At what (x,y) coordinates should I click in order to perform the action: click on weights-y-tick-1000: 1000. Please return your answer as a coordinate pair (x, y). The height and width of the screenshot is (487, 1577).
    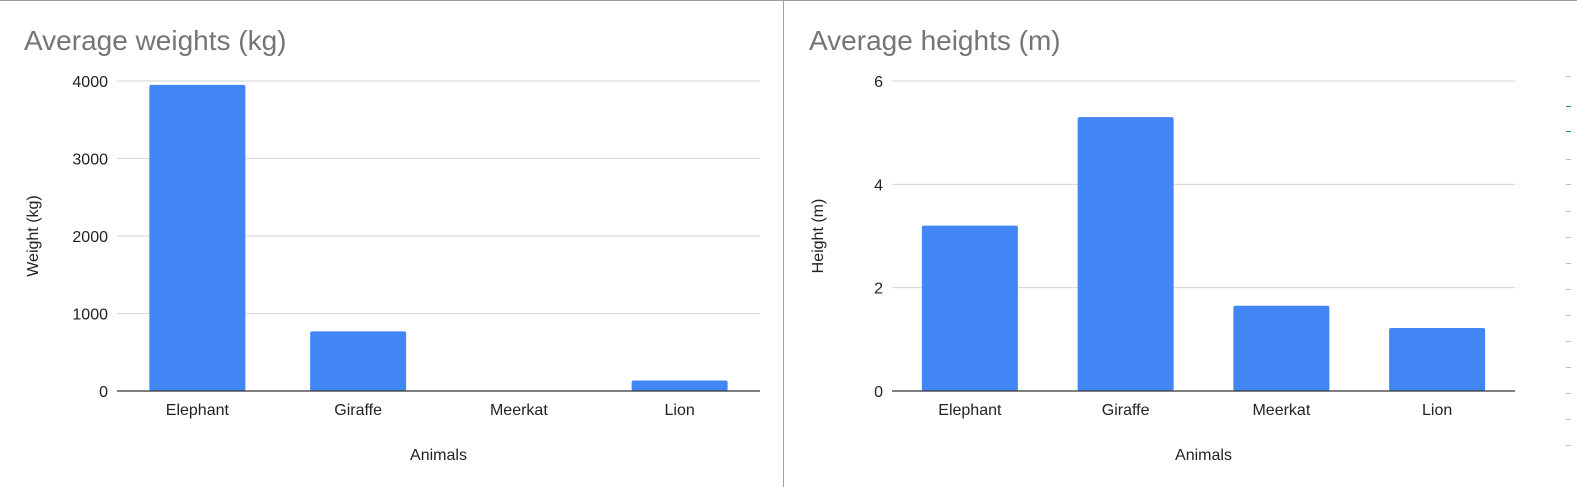
    Looking at the image, I should click on (90, 315).